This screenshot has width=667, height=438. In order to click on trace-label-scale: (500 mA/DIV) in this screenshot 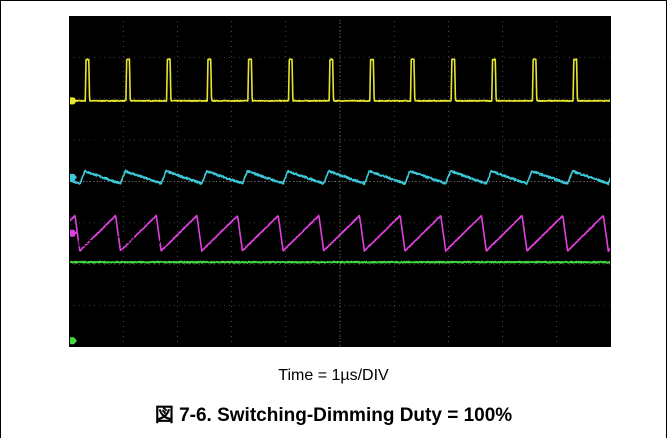, I will do `click(154, 189)`.